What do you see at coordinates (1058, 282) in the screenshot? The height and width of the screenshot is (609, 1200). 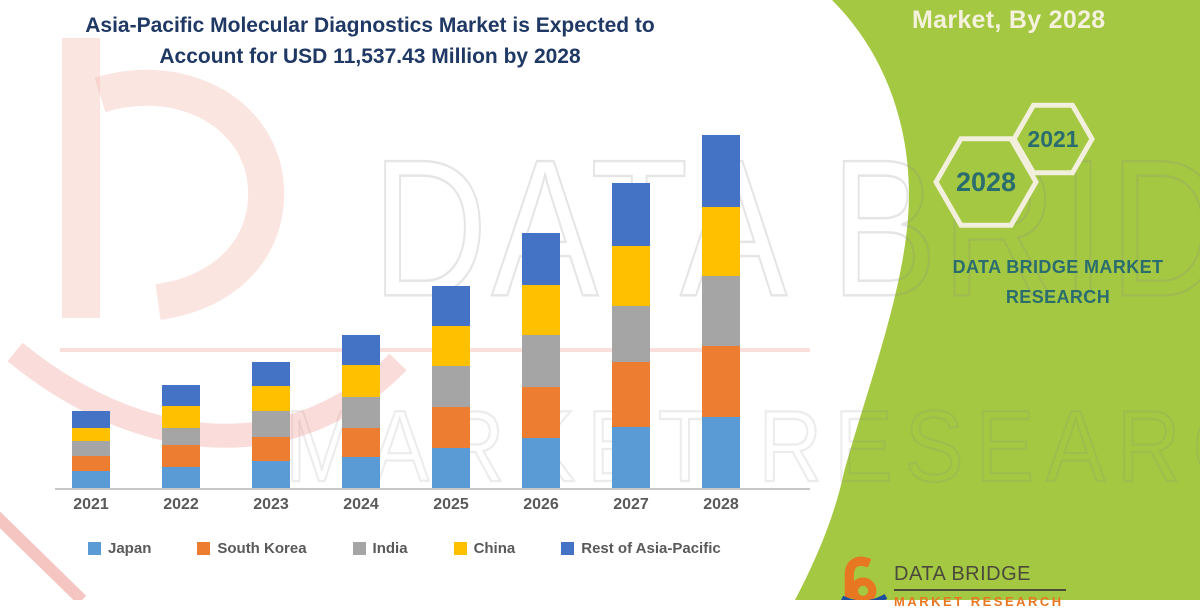 I see `brand-text: DATA BRIDGE MARKET RESEARCH` at bounding box center [1058, 282].